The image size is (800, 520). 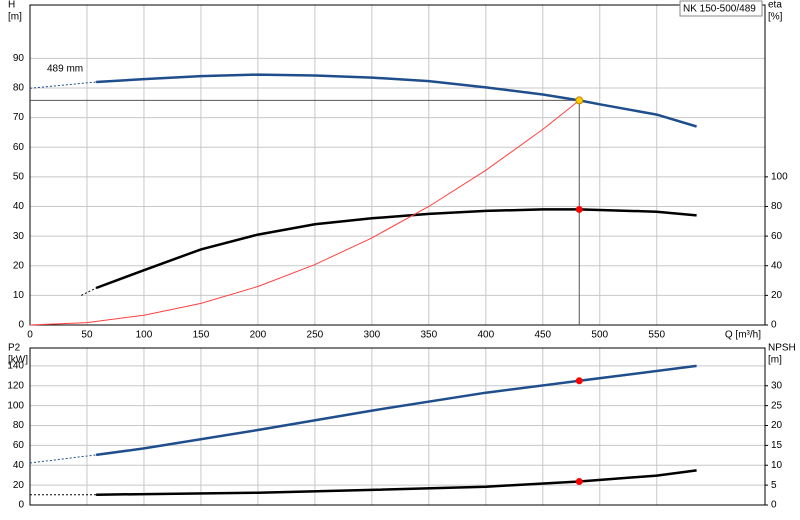 What do you see at coordinates (656, 335) in the screenshot?
I see `x-tick-label: 550` at bounding box center [656, 335].